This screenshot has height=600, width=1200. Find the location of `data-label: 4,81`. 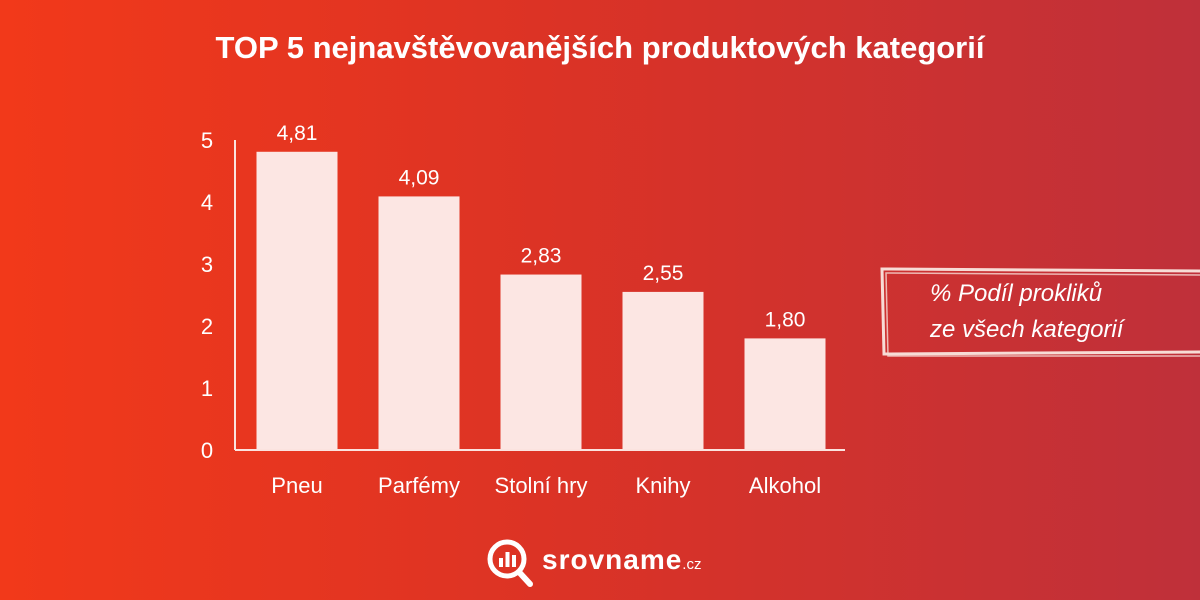

data-label: 4,81 is located at coordinates (297, 133).